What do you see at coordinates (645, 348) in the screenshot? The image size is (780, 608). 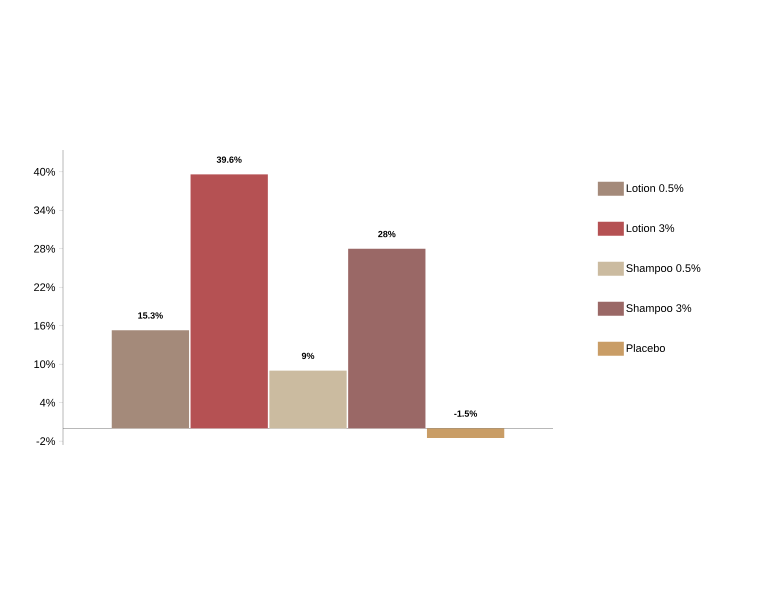 I see `legend-label: Placebo` at bounding box center [645, 348].